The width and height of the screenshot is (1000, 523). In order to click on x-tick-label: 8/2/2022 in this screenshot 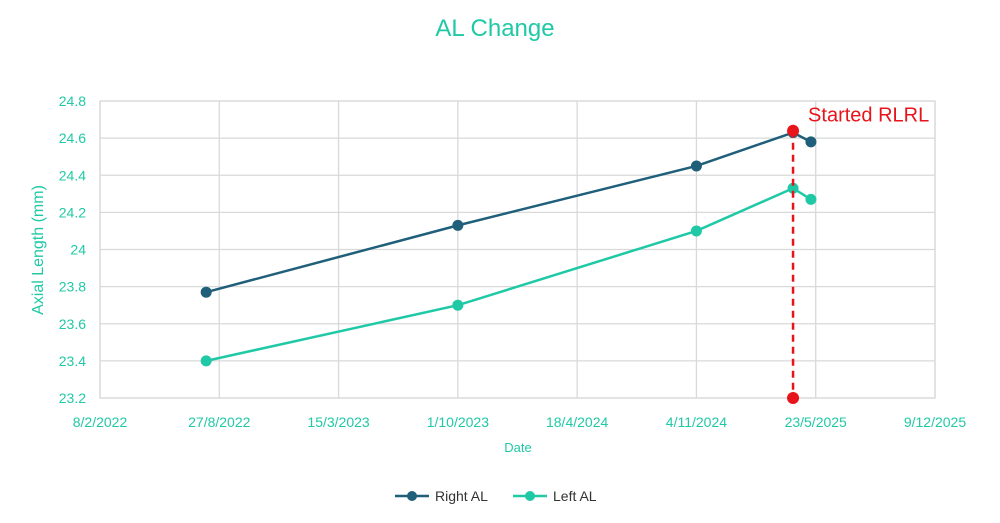, I will do `click(100, 422)`.